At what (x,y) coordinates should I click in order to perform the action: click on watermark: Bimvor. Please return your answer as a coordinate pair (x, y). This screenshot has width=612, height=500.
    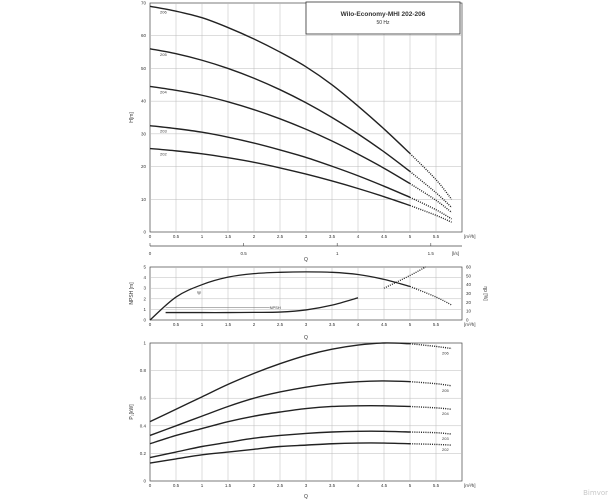
    Looking at the image, I should click on (595, 493).